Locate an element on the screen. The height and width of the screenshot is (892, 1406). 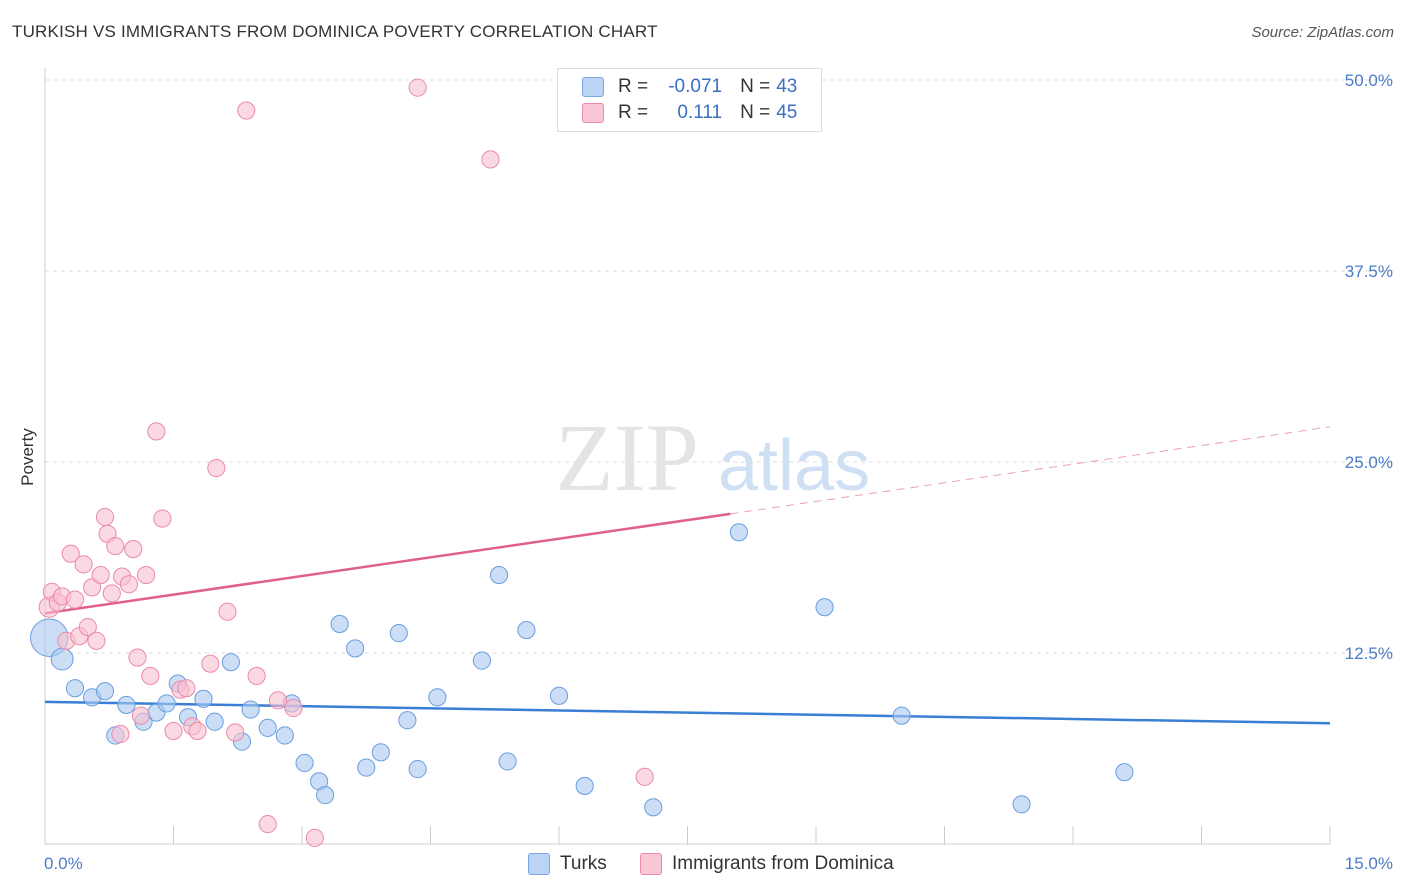
y-tick-label: 12.5% is located at coordinates (1369, 653).